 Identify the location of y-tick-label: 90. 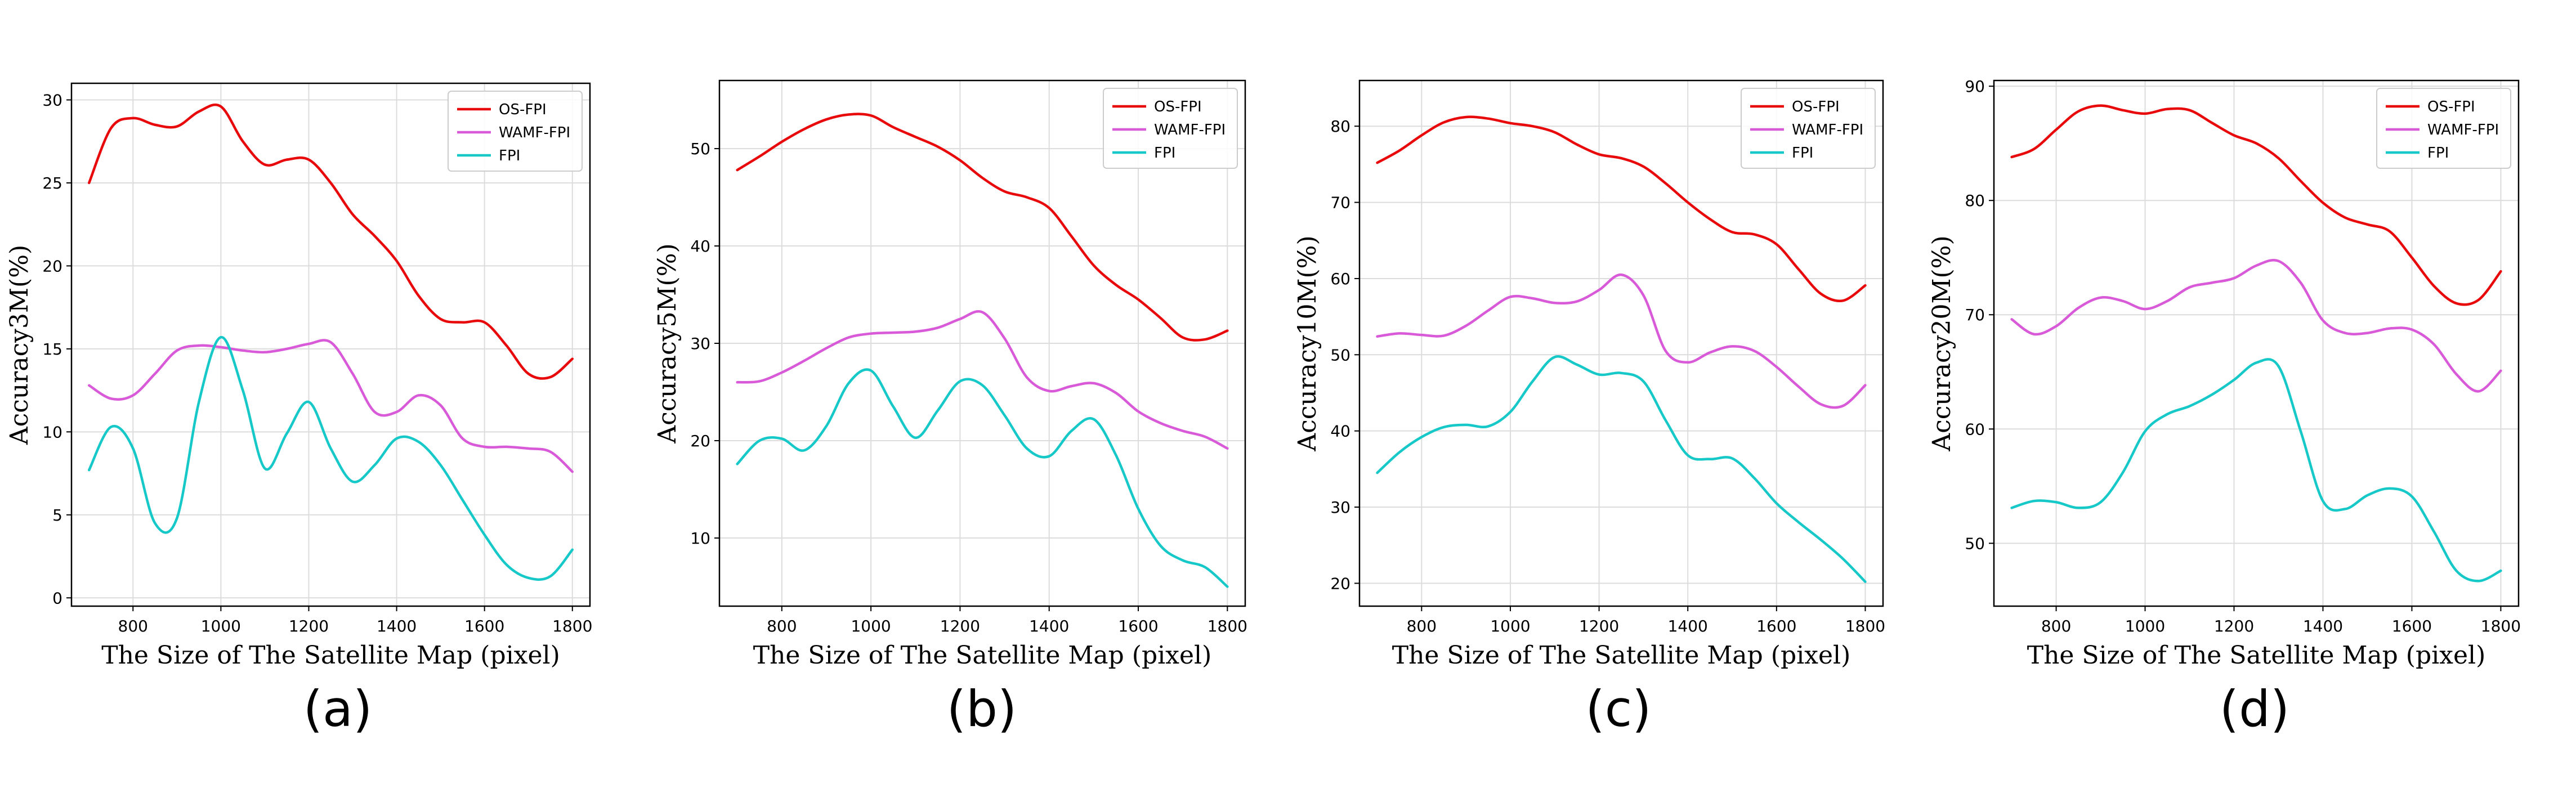
(1975, 86).